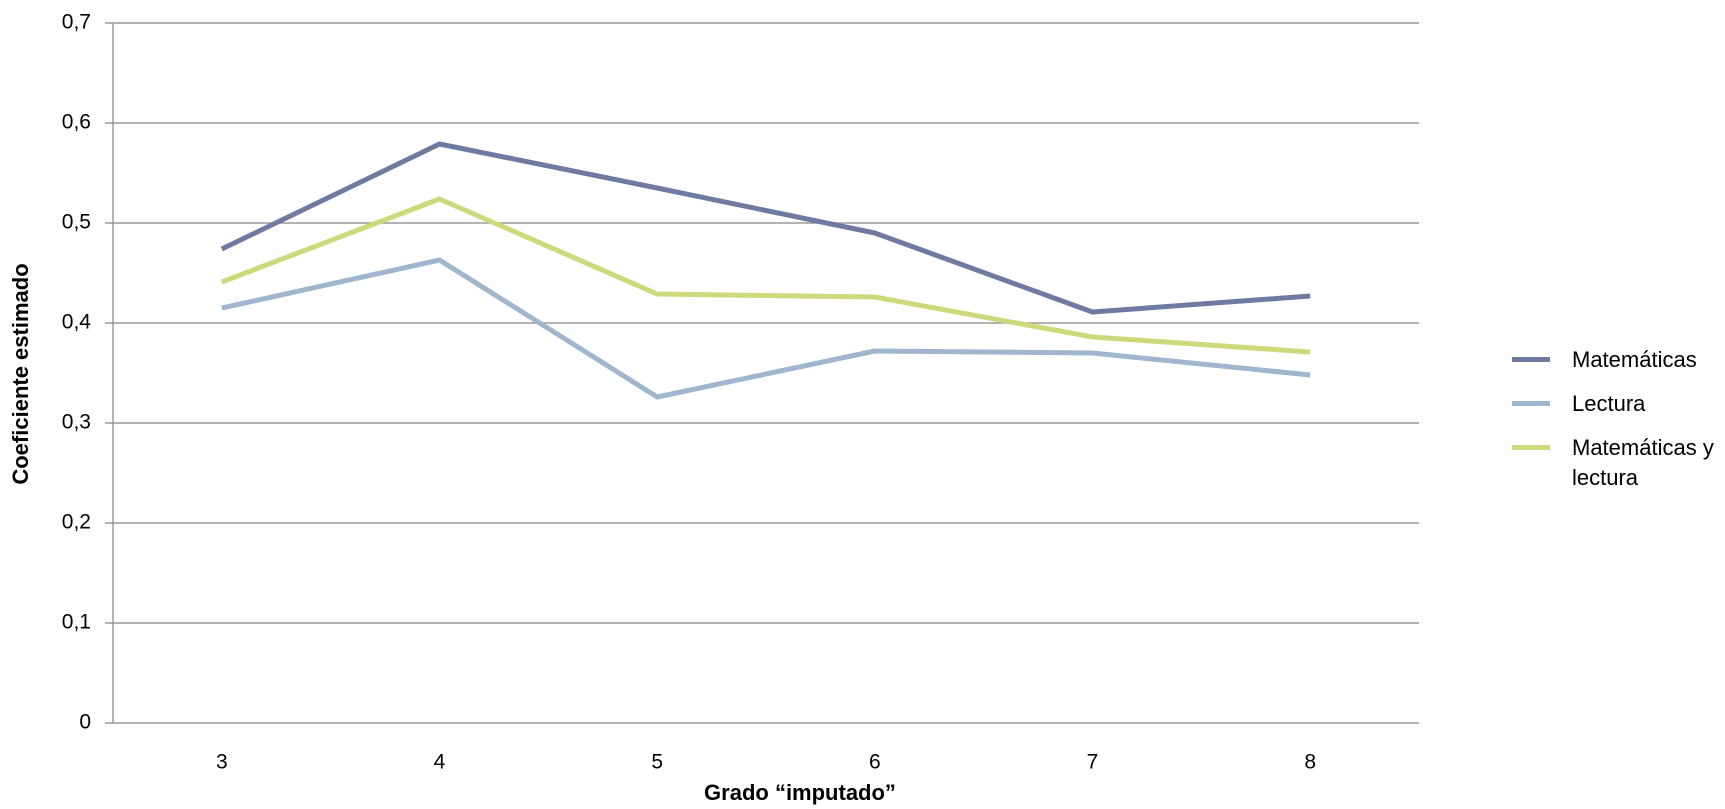 This screenshot has width=1725, height=809. I want to click on x-tick-label: 6, so click(875, 762).